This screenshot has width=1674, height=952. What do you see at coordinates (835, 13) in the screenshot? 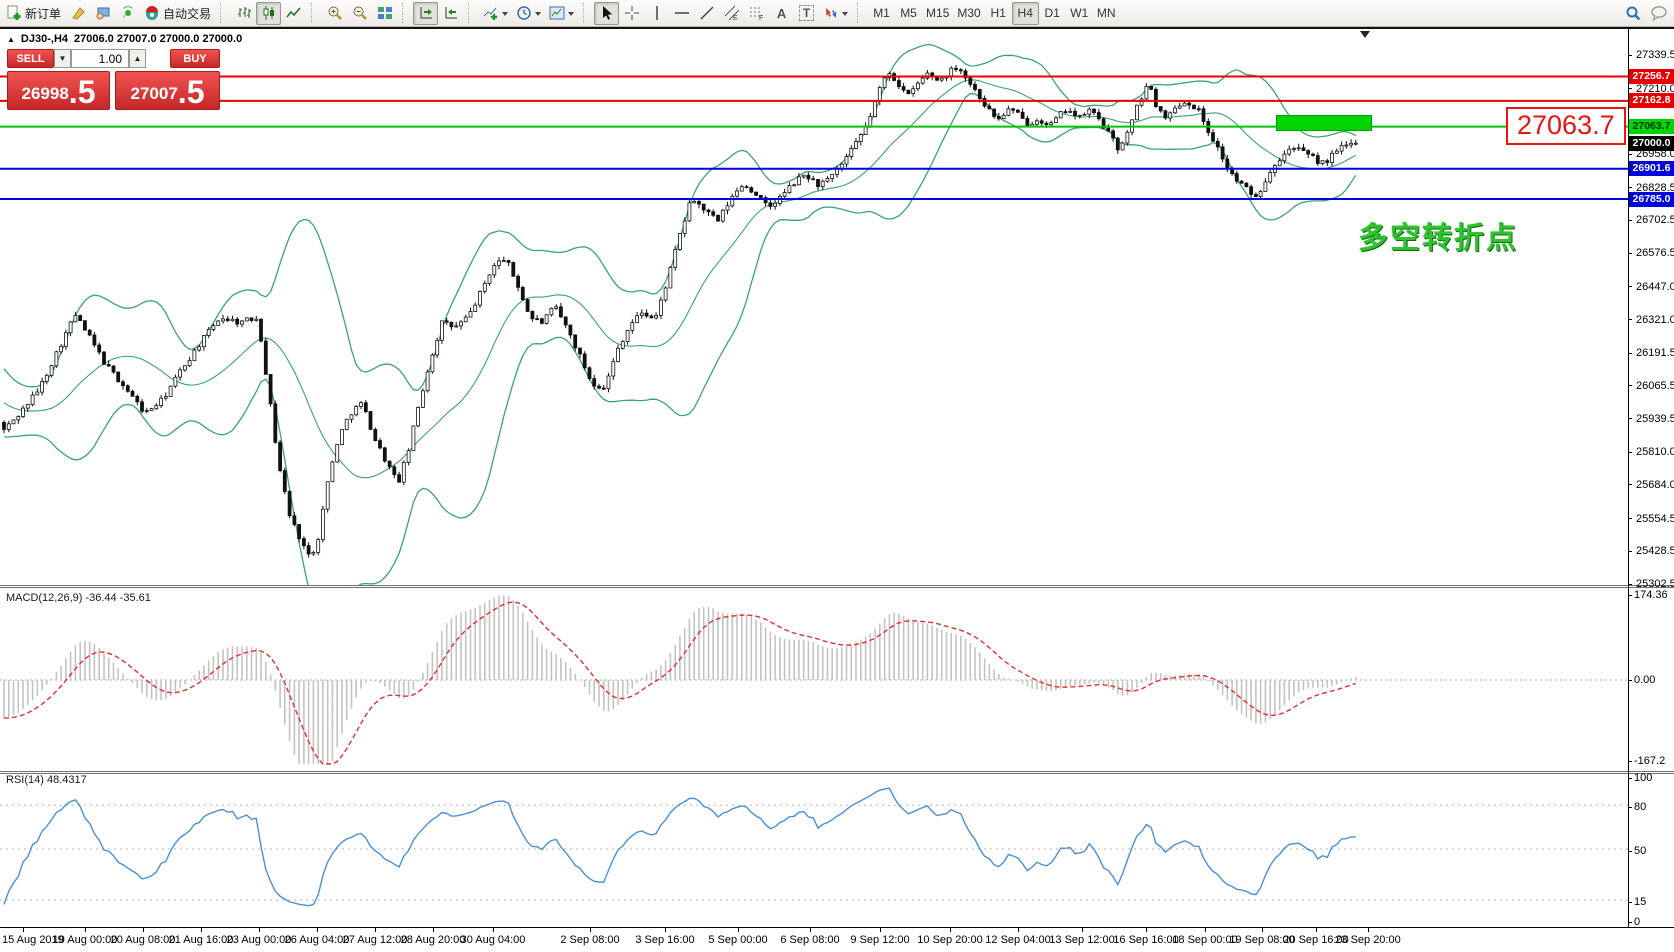
I see `shapes-button` at bounding box center [835, 13].